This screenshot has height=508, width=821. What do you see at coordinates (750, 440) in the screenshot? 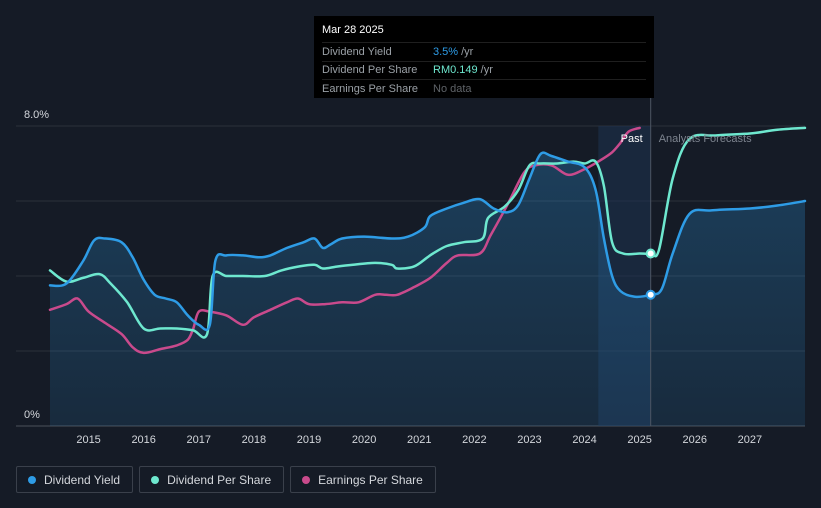
I see `x-tick-label: 2027` at bounding box center [750, 440].